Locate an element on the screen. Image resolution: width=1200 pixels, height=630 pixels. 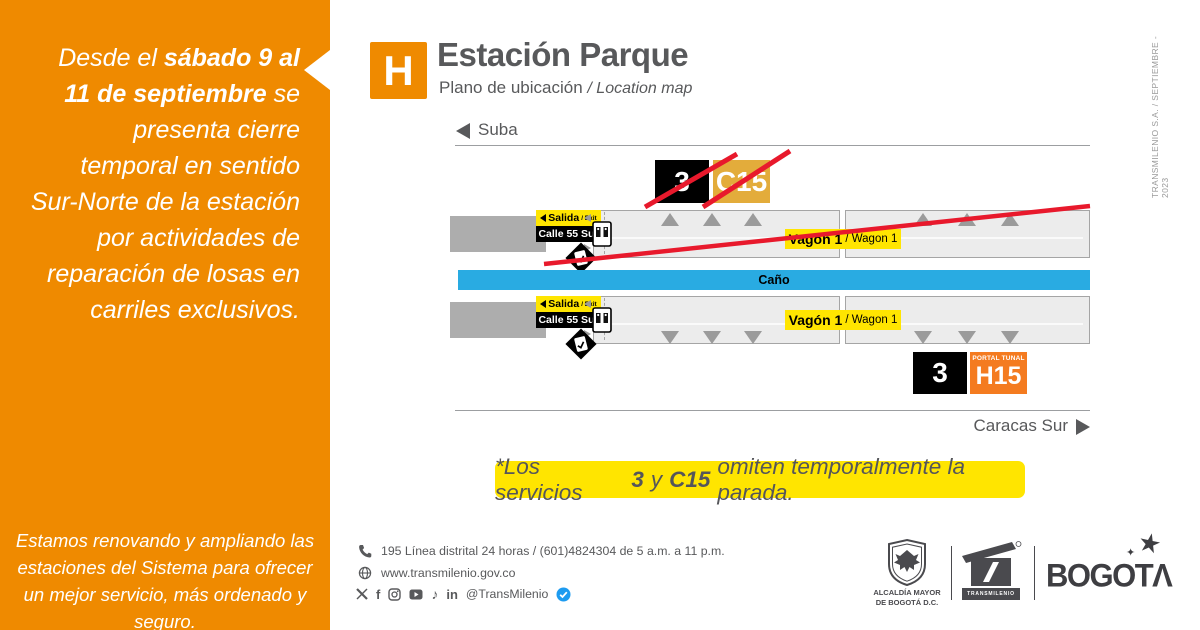
arrow-right-icon is located at coordinates (1083, 427).